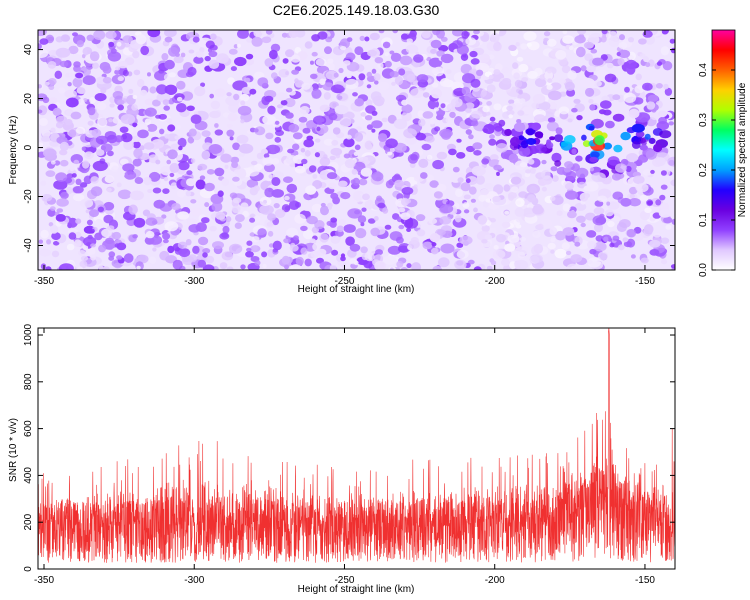 The width and height of the screenshot is (750, 600). I want to click on snr-x-tick-label: -300, so click(194, 580).